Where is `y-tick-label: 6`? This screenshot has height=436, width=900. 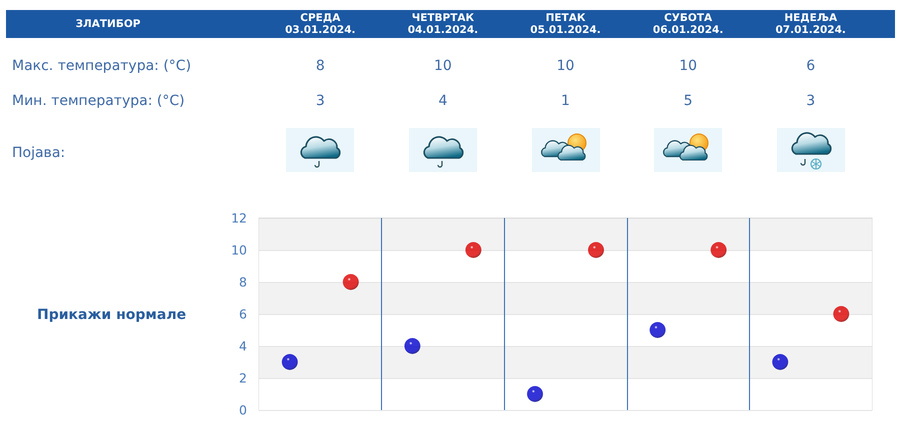
y-tick-label: 6 is located at coordinates (243, 314).